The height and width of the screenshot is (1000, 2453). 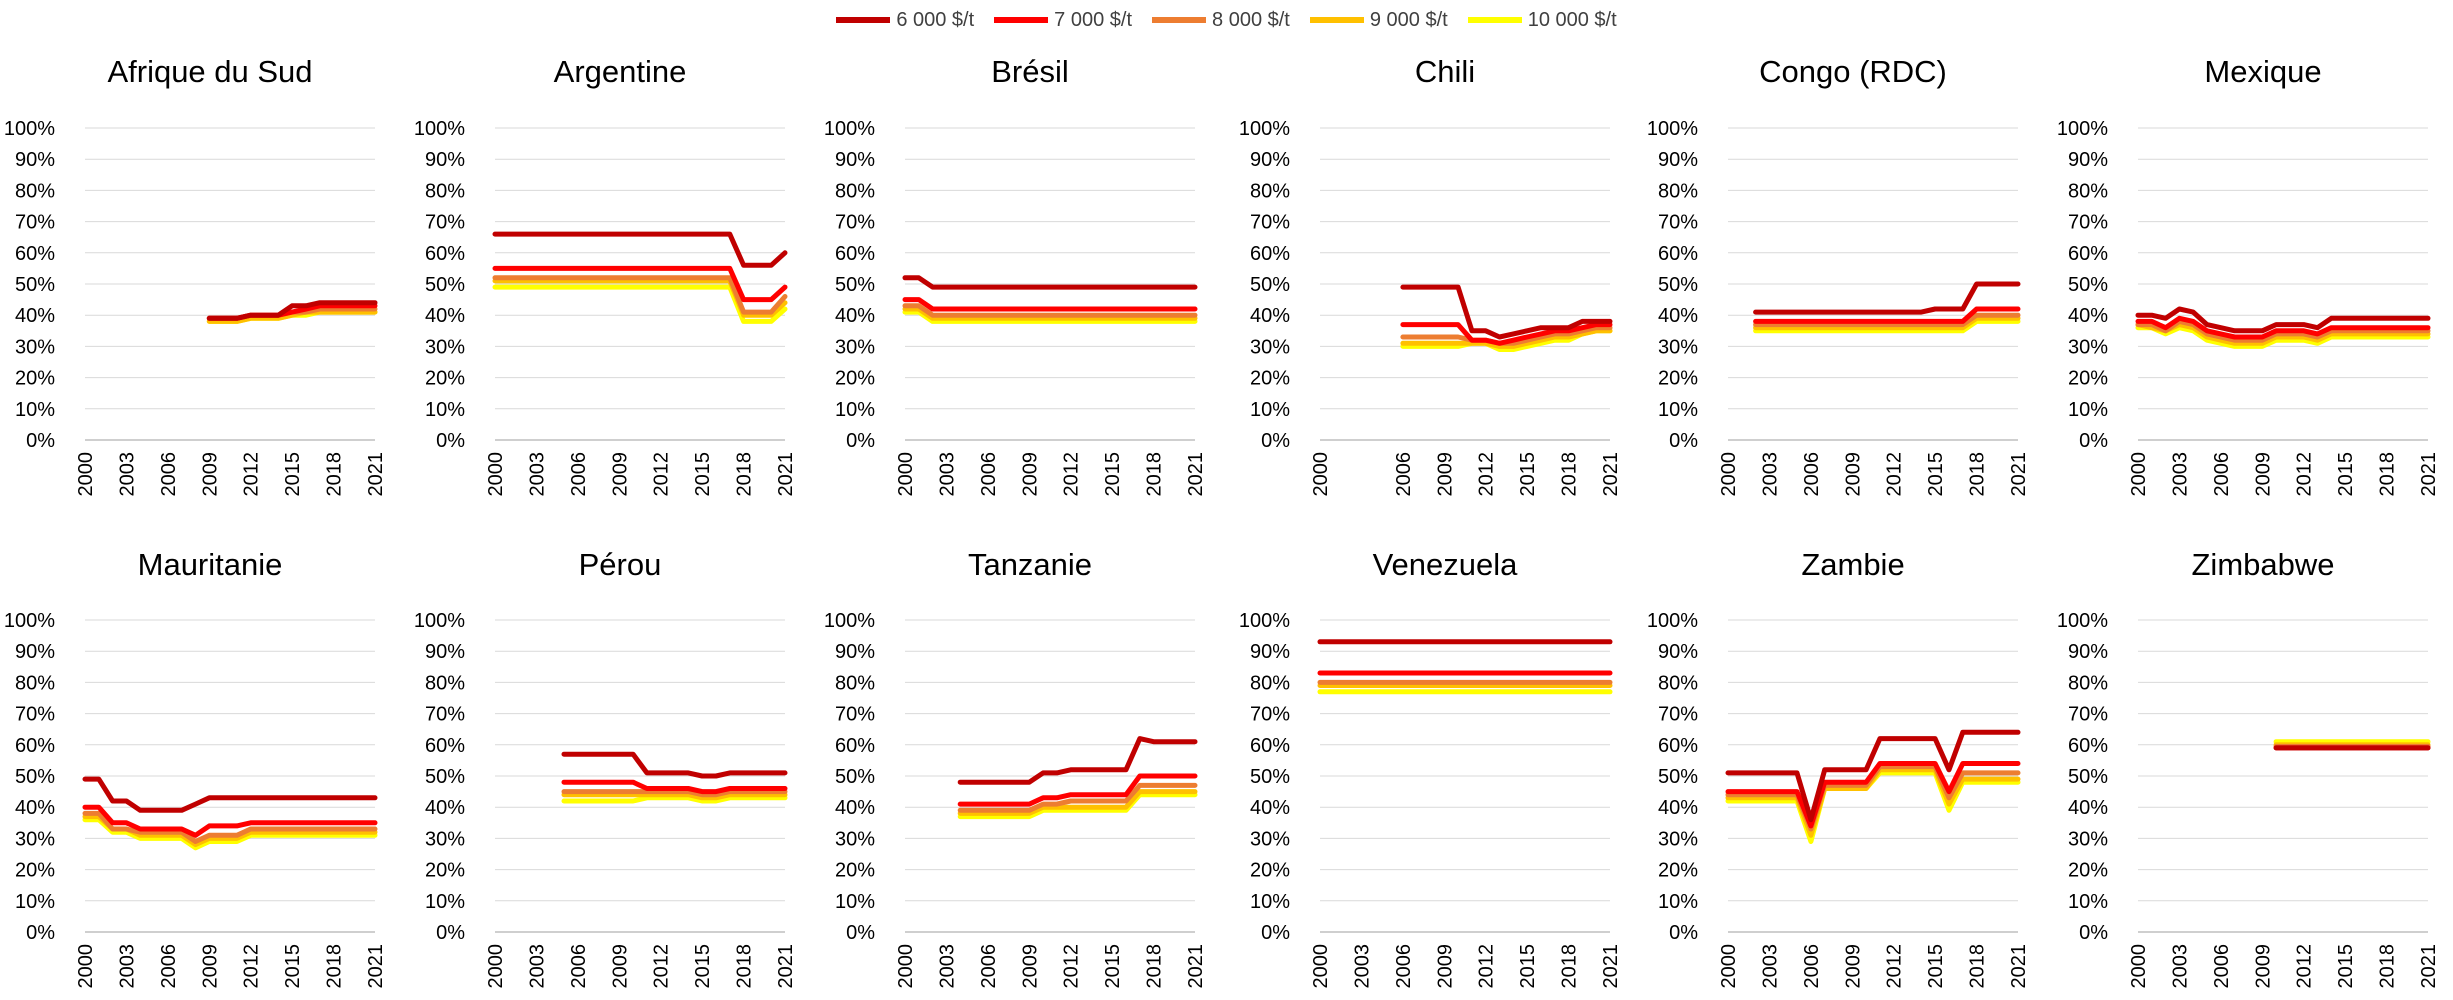 I want to click on legend-item-7000: 7 000 $/t, so click(x=1063, y=20).